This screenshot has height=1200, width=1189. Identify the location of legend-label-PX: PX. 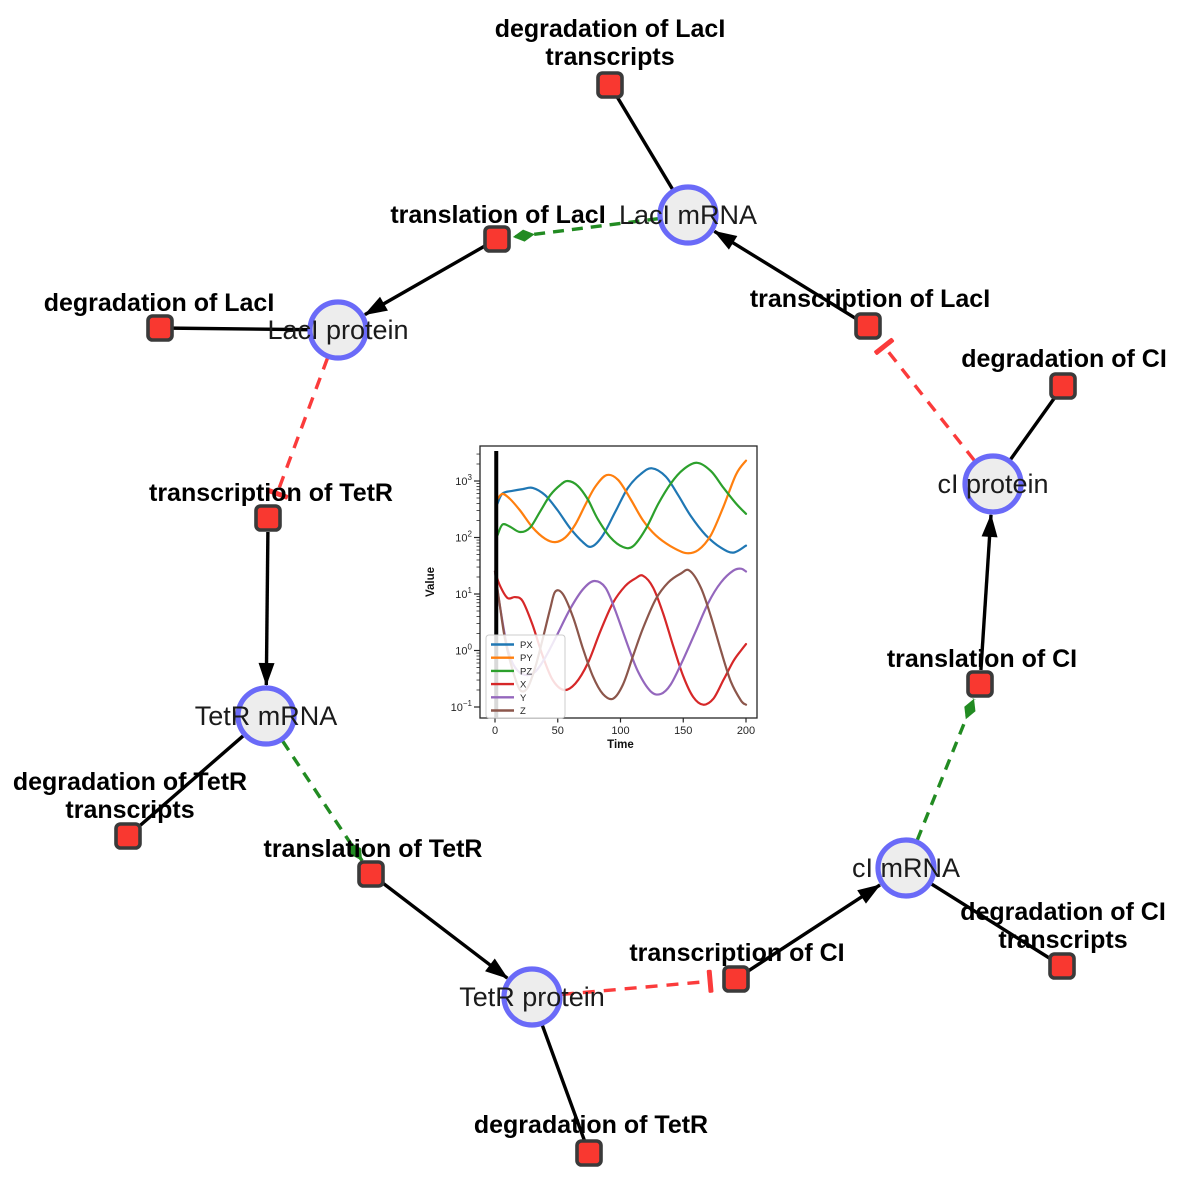
(526, 645).